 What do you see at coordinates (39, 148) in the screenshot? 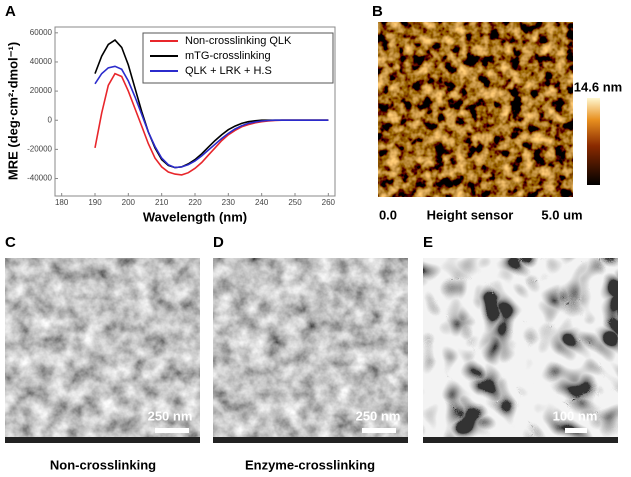
I see `y-tick-label: -20000` at bounding box center [39, 148].